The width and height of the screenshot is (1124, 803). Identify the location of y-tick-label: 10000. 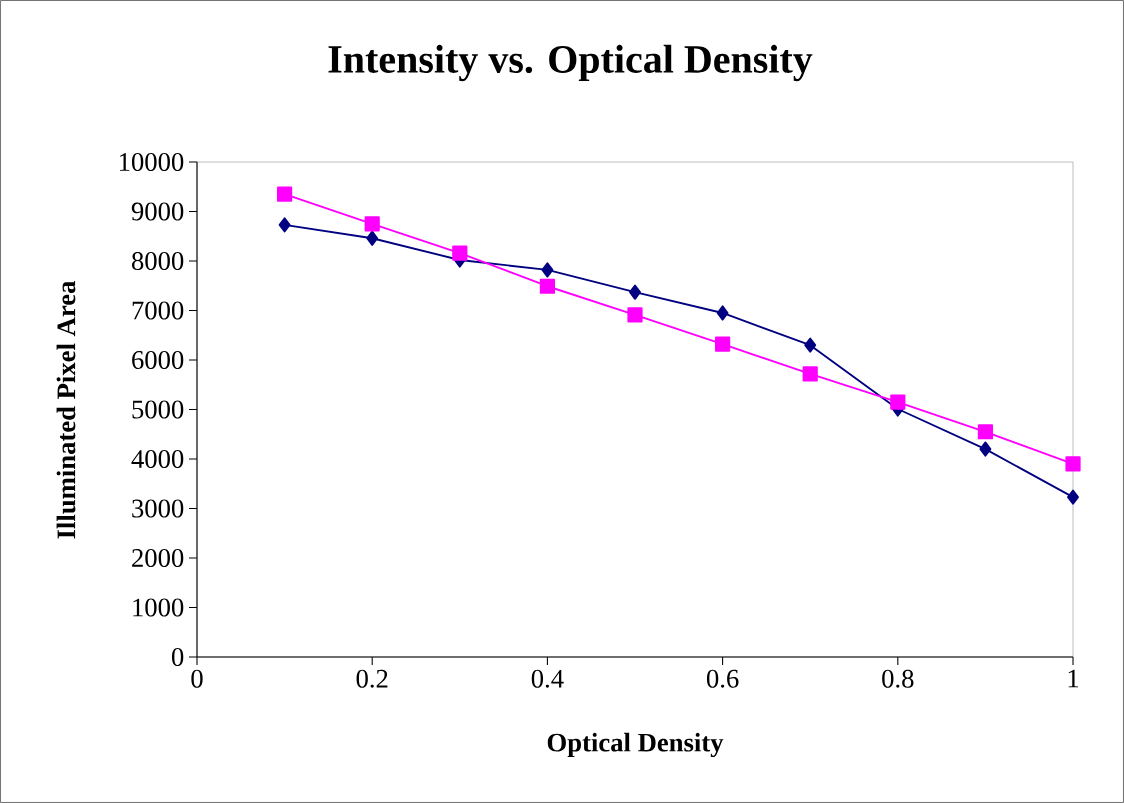
(151, 162).